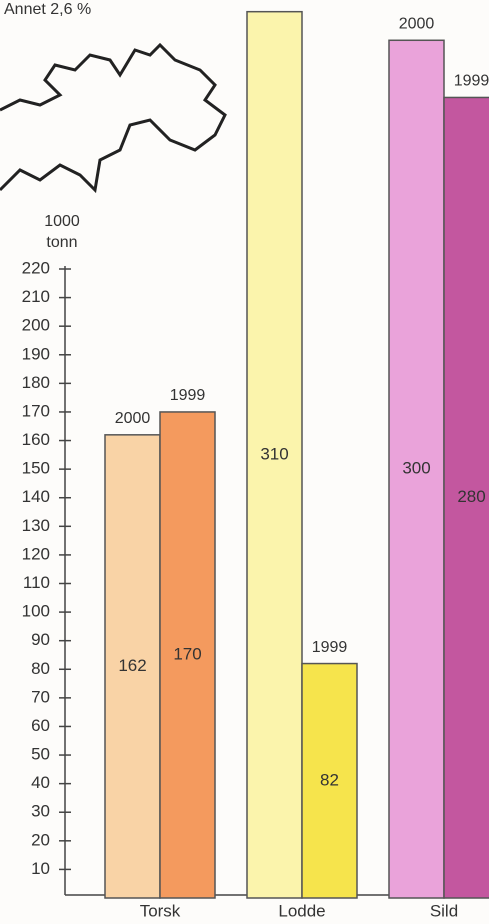 This screenshot has width=489, height=924. I want to click on y-tick-label: 210, so click(36, 296).